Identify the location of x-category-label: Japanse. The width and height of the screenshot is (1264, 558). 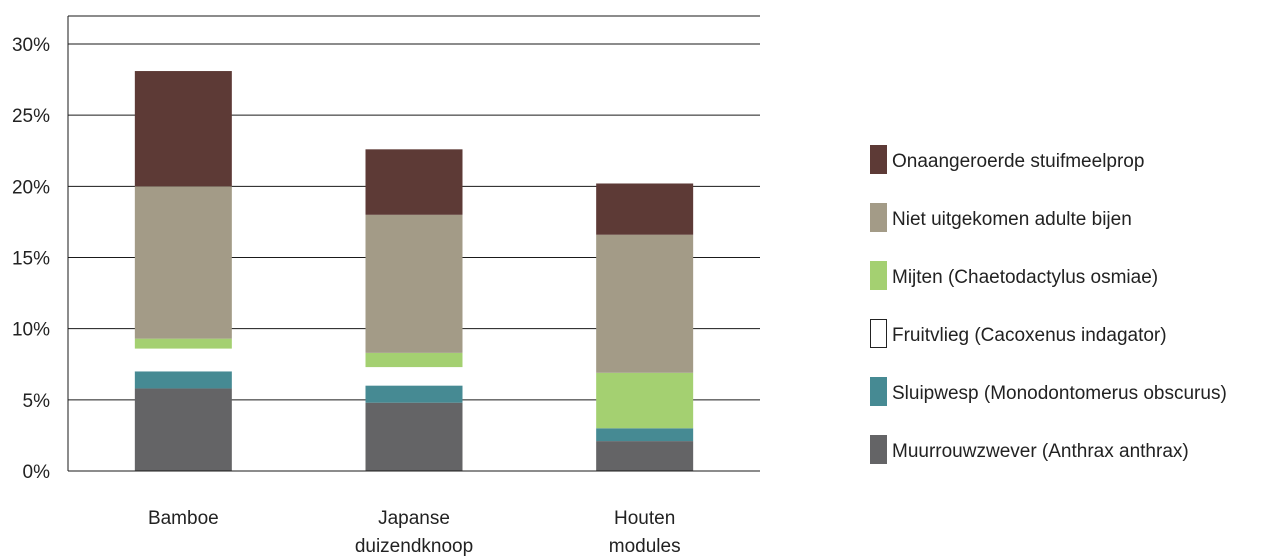
(414, 518).